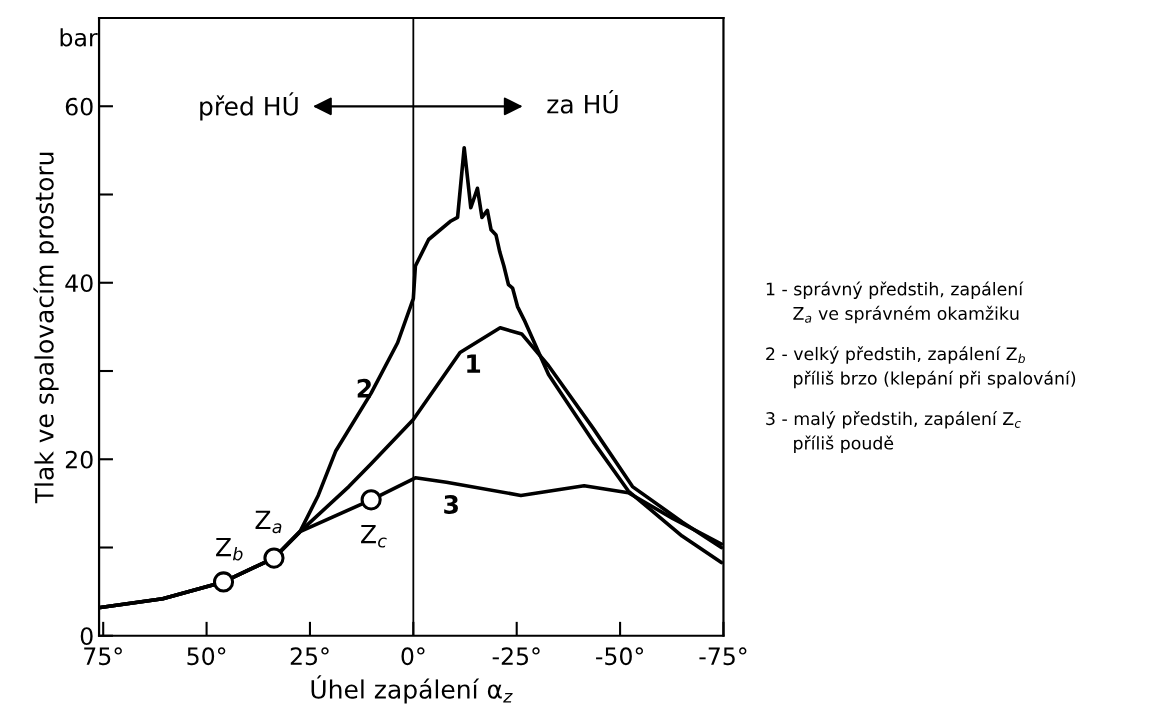  Describe the element at coordinates (413, 656) in the screenshot. I see `x-tick-label: 0°` at that location.